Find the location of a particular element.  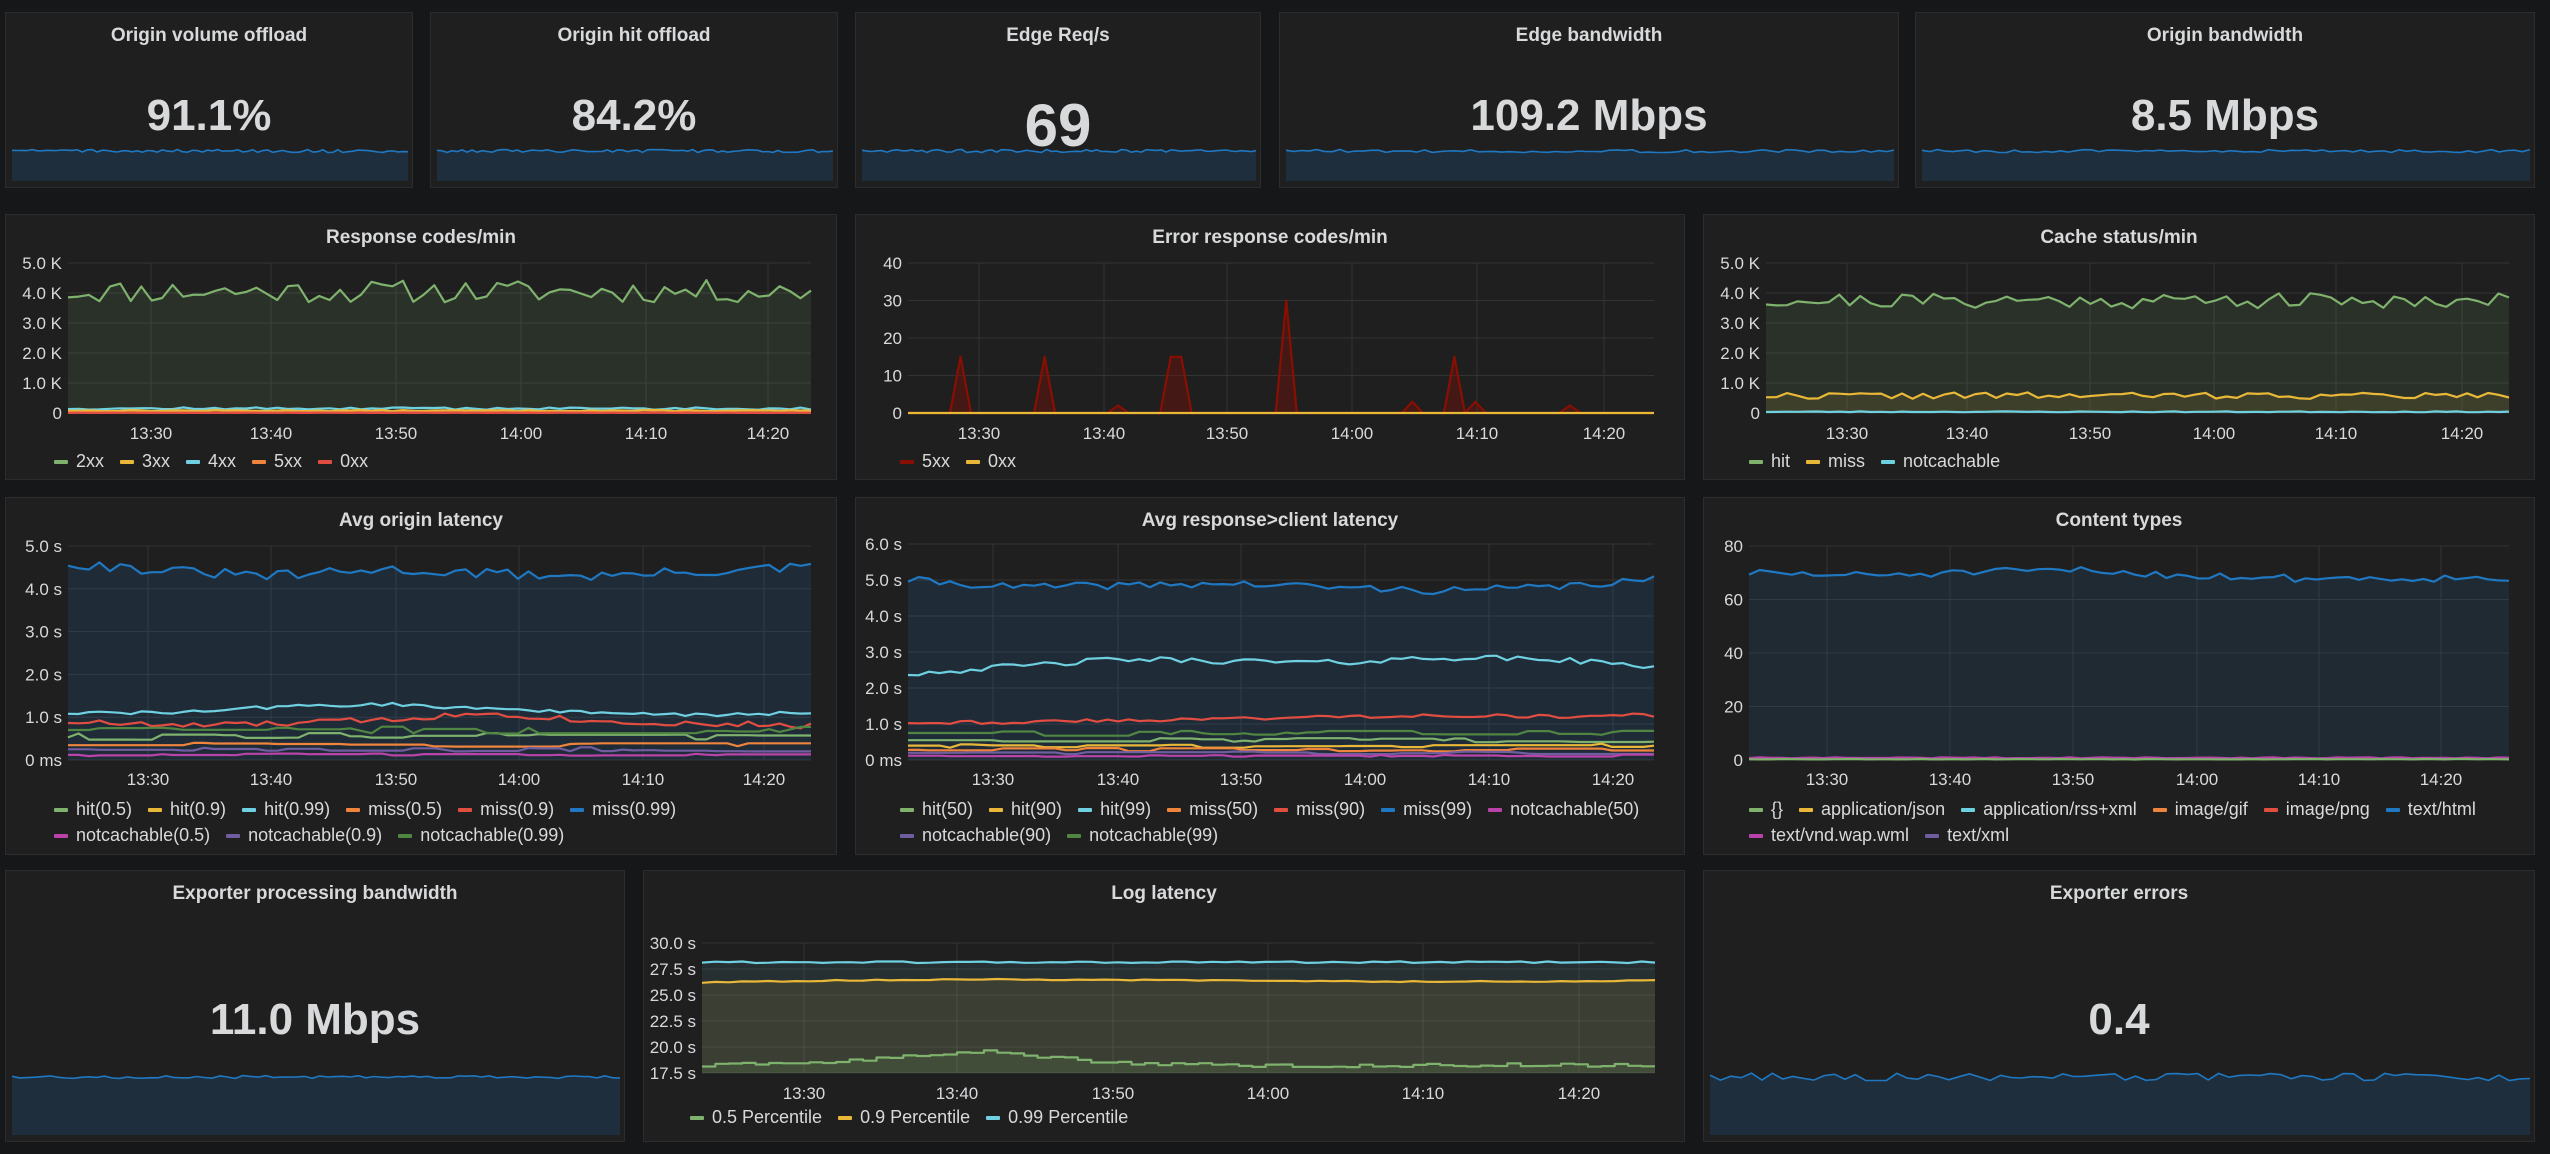

panel-title: Edge Req/s is located at coordinates (1058, 35).